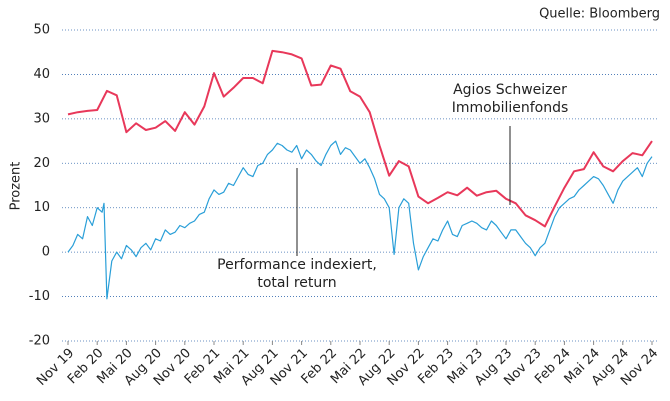 The width and height of the screenshot is (670, 401). What do you see at coordinates (16, 186) in the screenshot?
I see `y-axis-label: Prozent` at bounding box center [16, 186].